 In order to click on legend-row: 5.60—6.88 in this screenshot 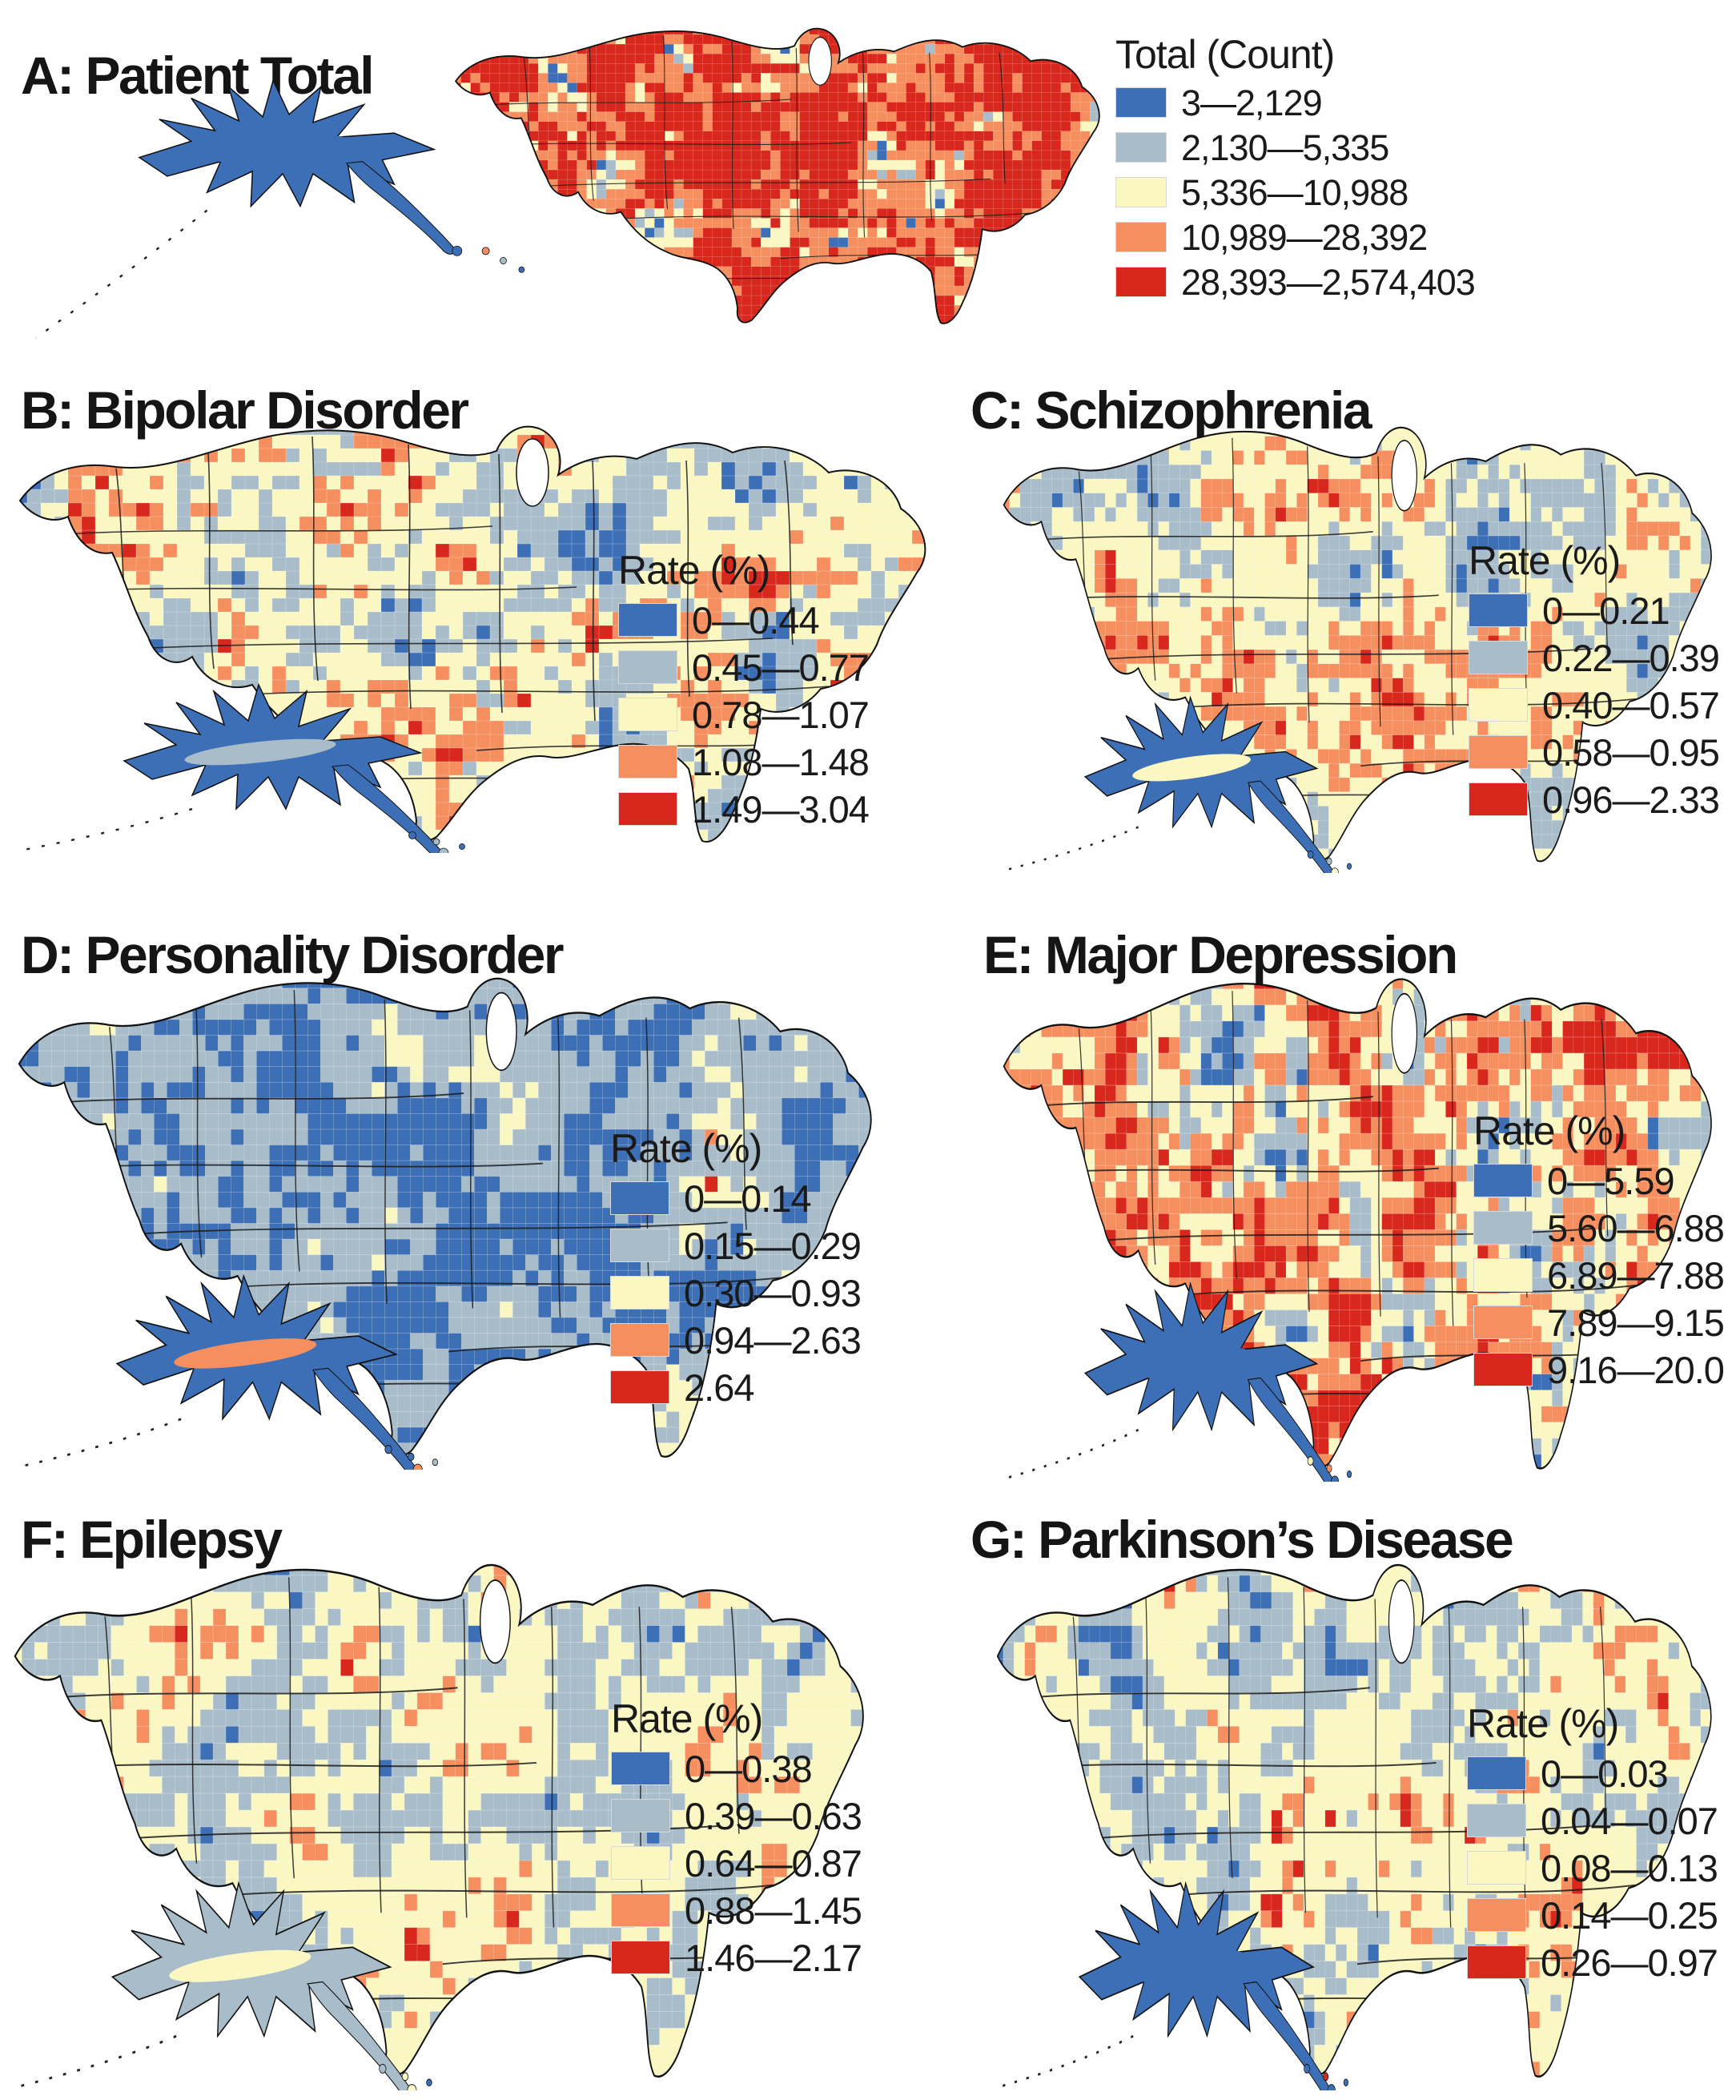, I will do `click(1599, 1227)`.